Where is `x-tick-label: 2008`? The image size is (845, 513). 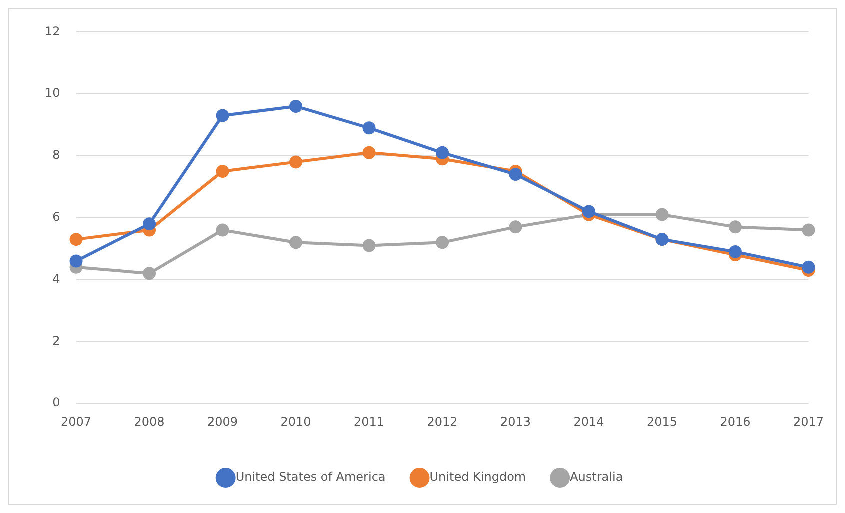 x-tick-label: 2008 is located at coordinates (149, 421).